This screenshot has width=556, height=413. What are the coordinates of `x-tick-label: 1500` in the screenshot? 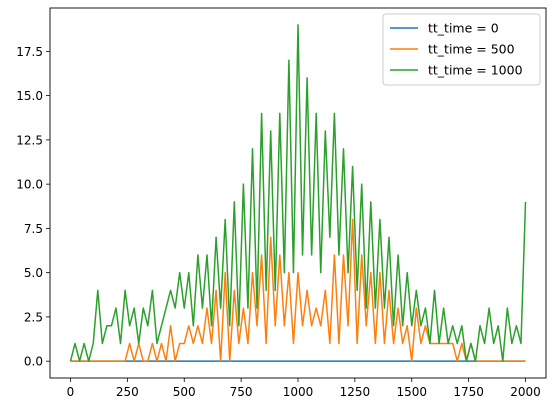 It's located at (411, 392).